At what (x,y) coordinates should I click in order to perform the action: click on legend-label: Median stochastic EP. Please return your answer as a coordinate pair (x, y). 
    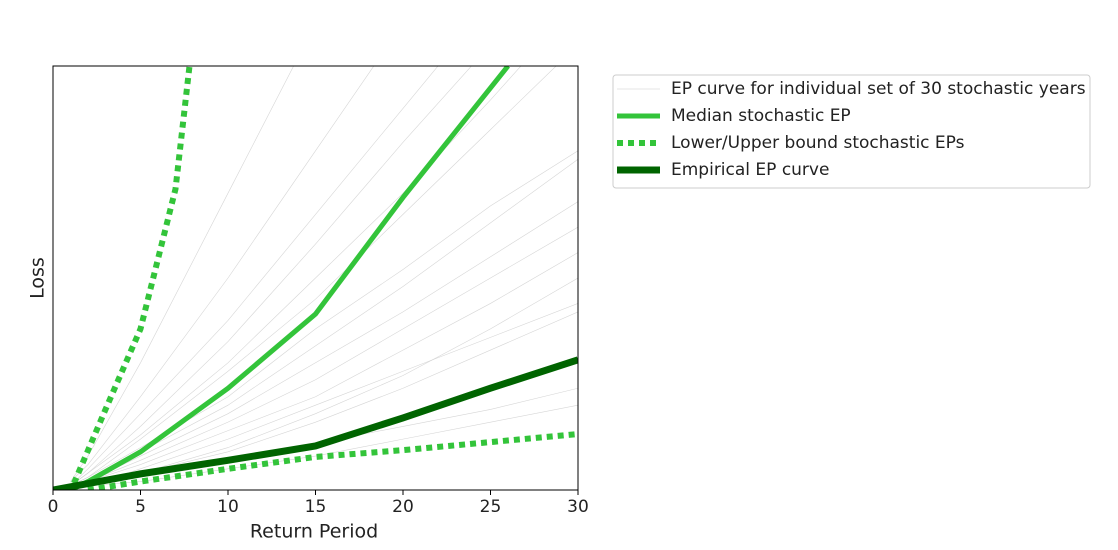
    Looking at the image, I should click on (761, 116).